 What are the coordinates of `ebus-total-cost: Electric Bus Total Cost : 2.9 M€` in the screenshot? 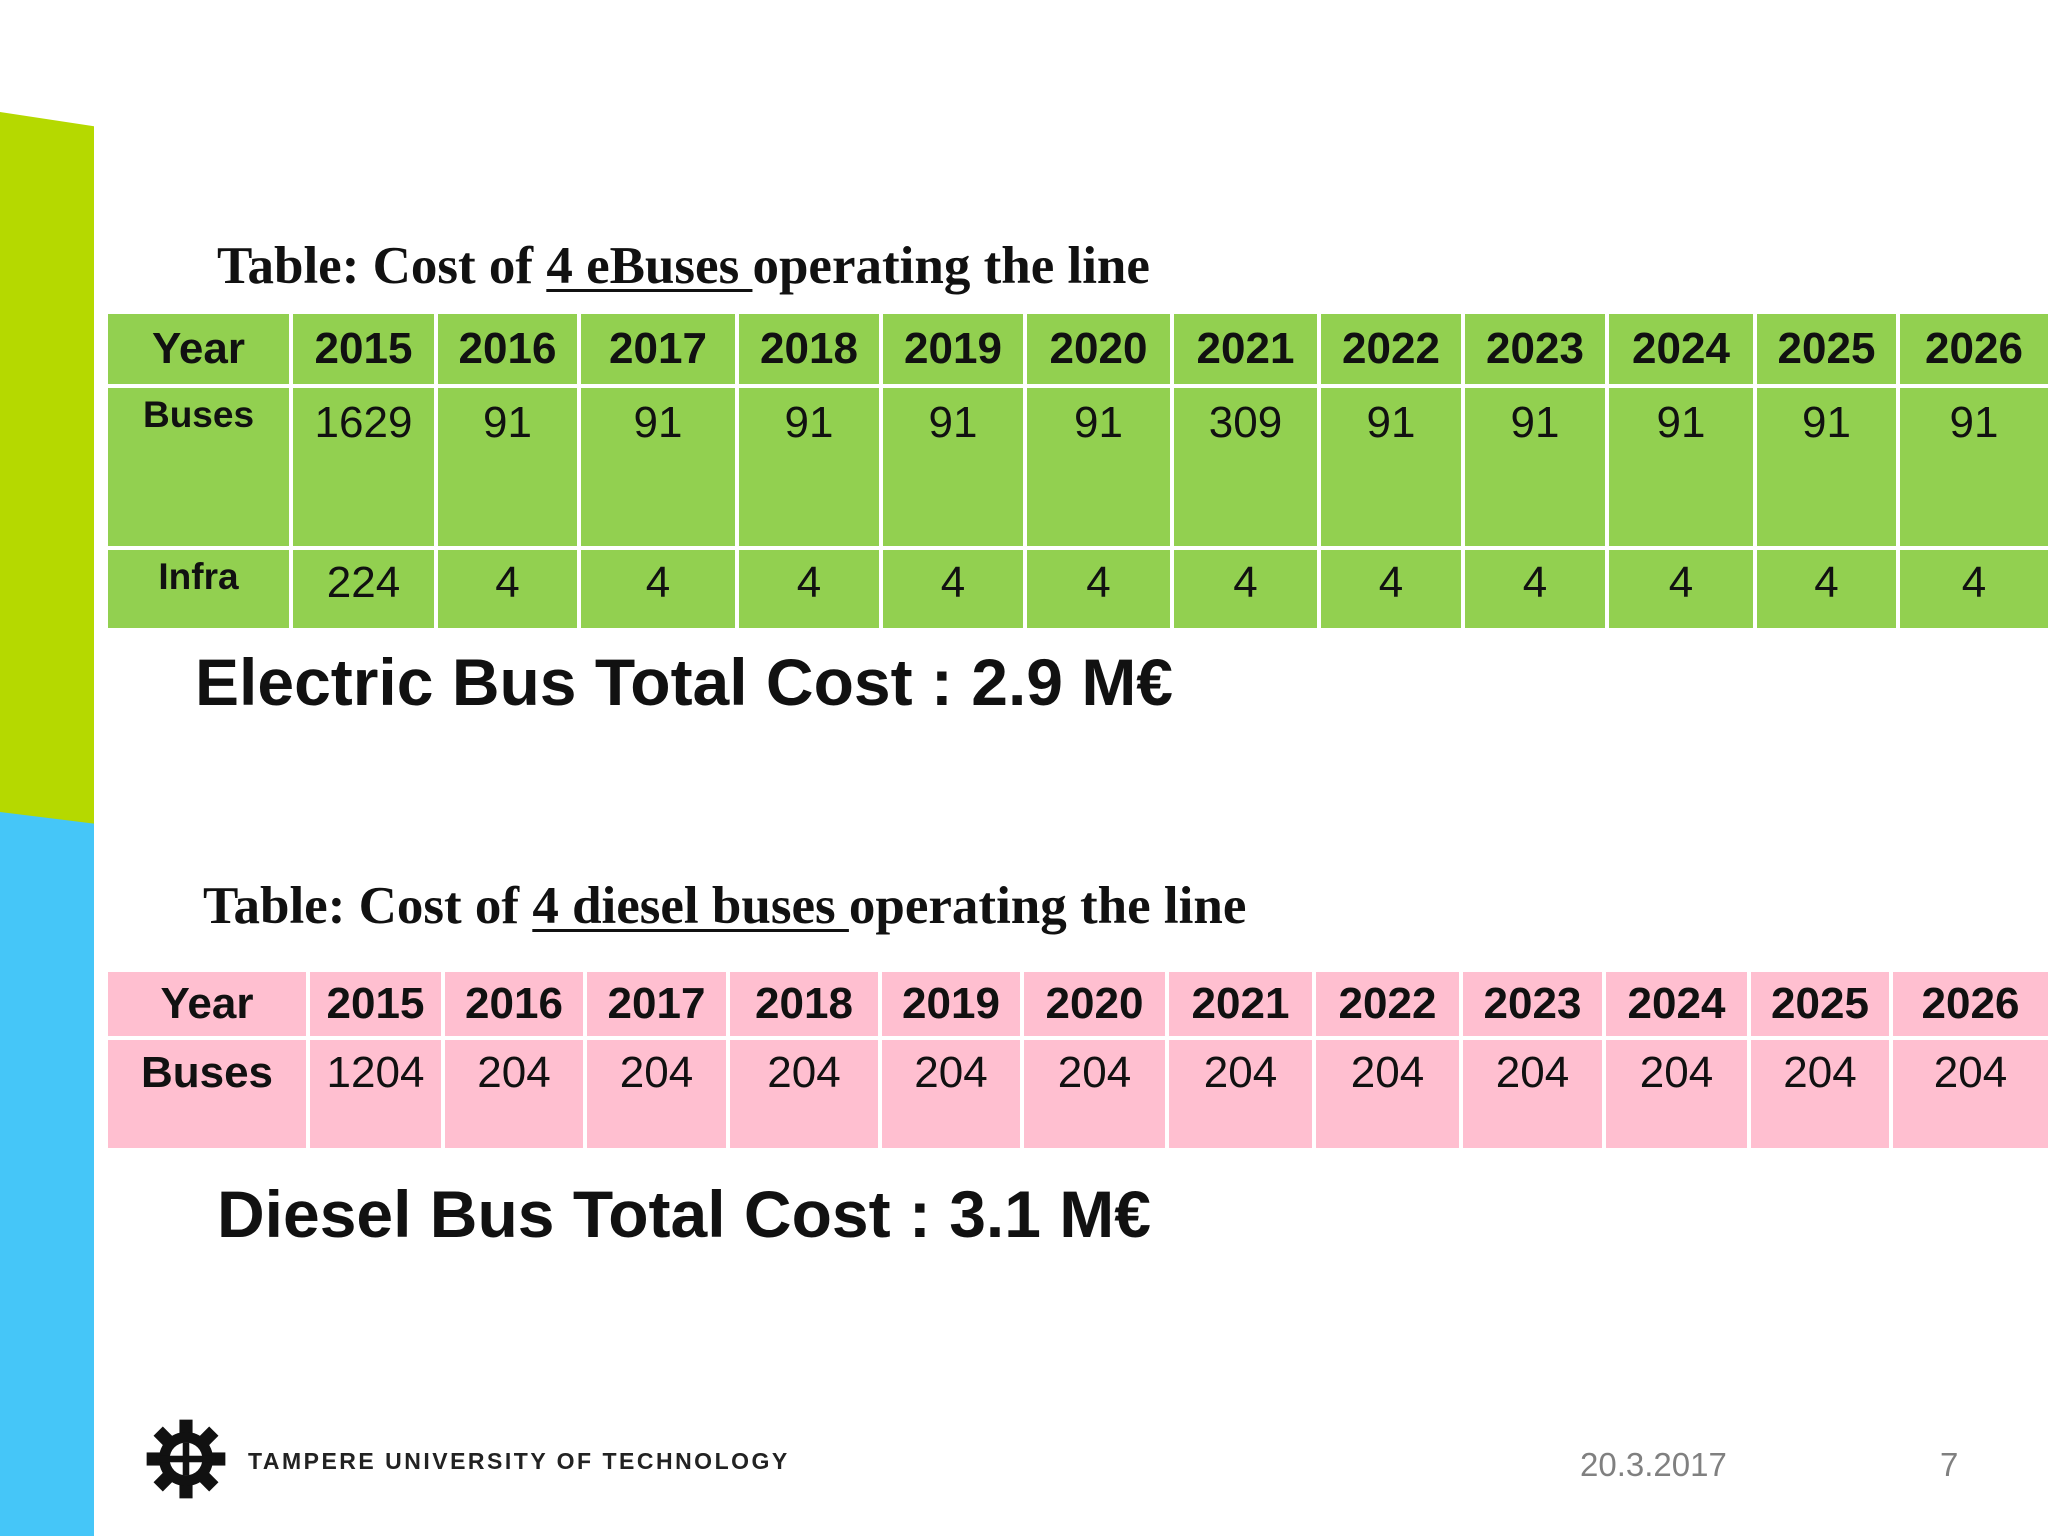 It's located at (684, 682).